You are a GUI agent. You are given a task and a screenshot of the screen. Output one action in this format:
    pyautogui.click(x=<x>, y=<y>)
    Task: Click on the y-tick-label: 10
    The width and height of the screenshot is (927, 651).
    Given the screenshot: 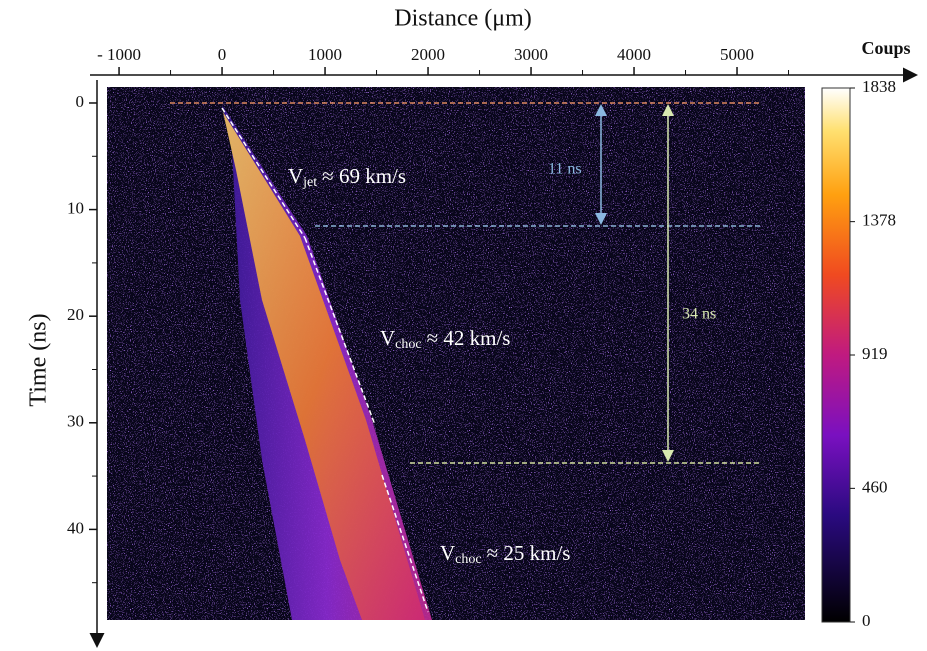 What is the action you would take?
    pyautogui.click(x=75, y=207)
    